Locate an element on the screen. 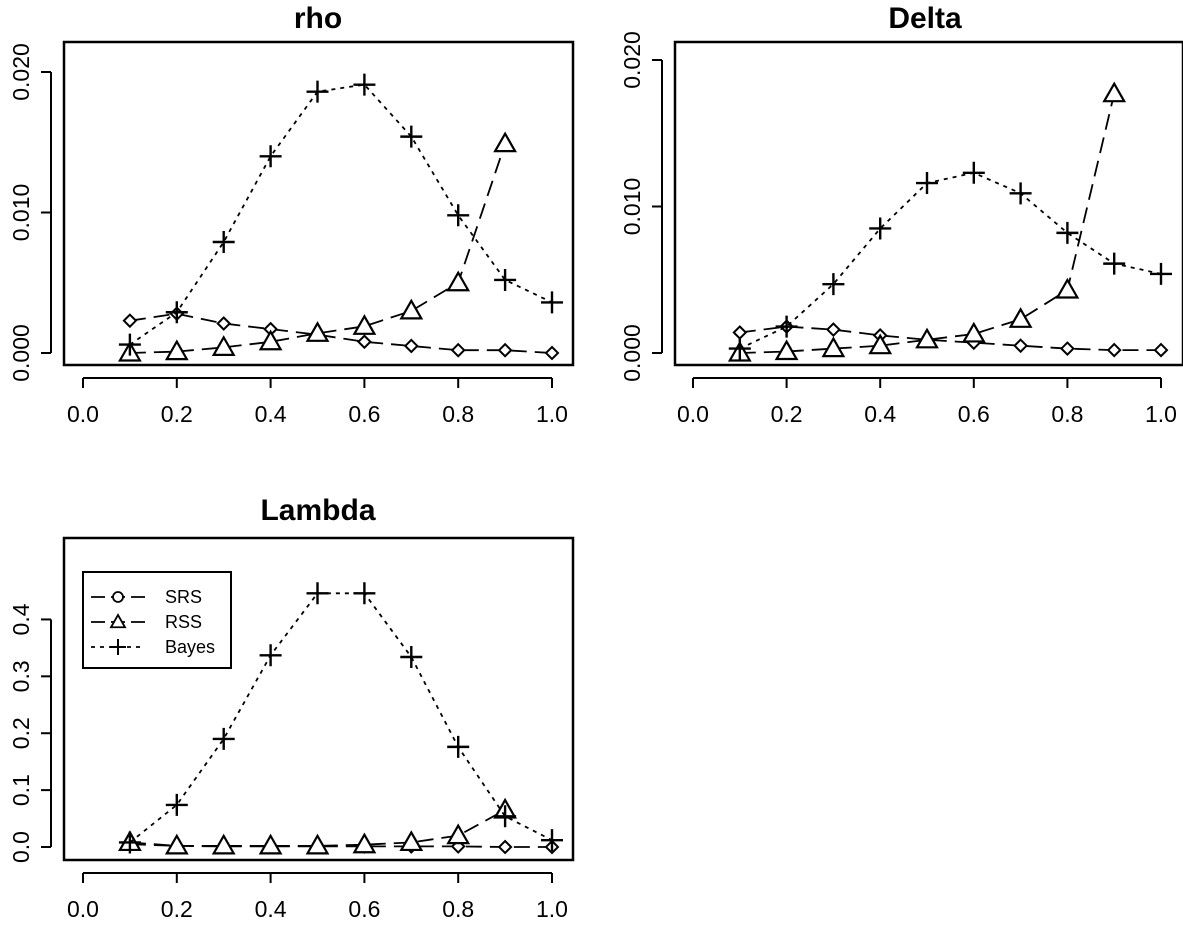 The width and height of the screenshot is (1183, 925). y-tick-label: 0.3 is located at coordinates (21, 676).